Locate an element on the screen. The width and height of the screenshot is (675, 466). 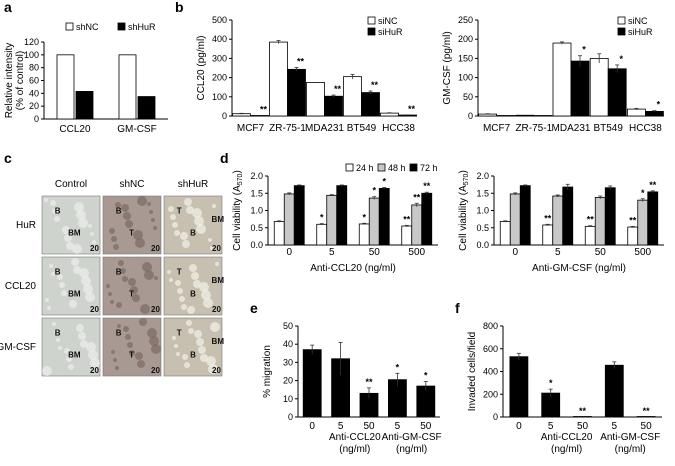
histology-row-label: HuR is located at coordinates (26, 225).